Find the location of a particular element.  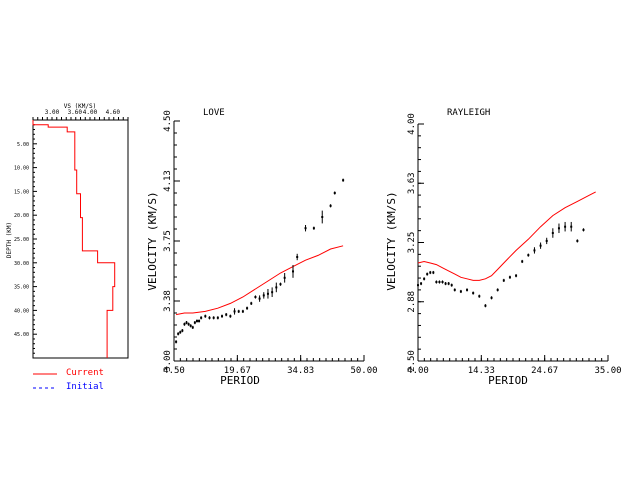

depth-model-y-tick-label: 20.00 is located at coordinates (21, 216).